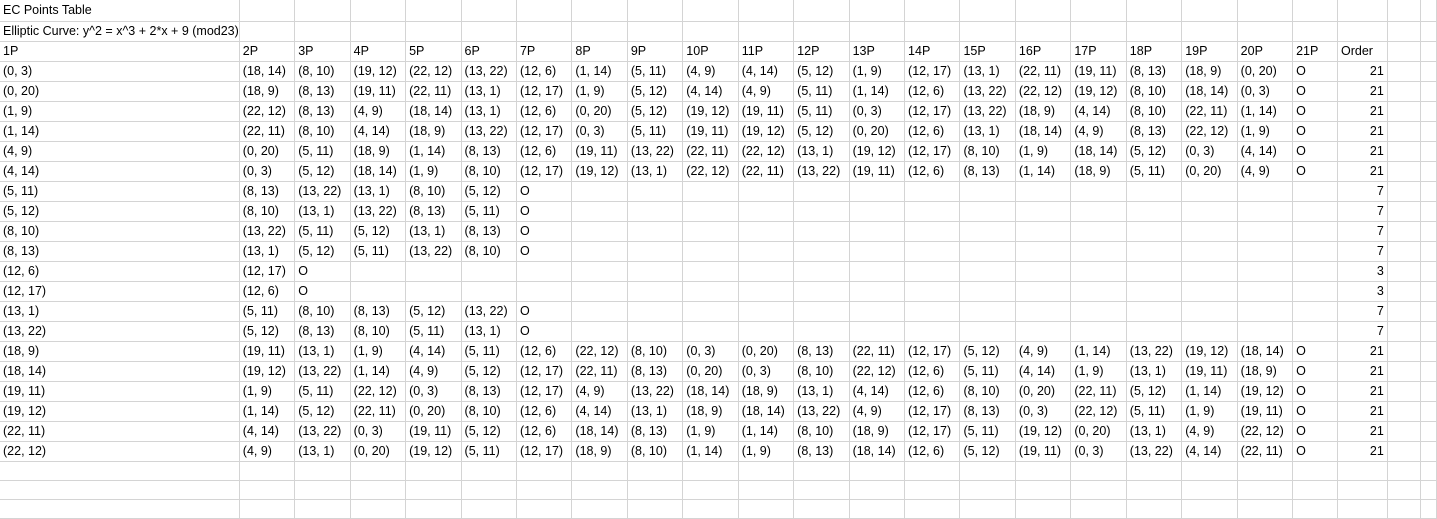 This screenshot has height=519, width=1437. I want to click on column-header-cell: 6P, so click(489, 51).